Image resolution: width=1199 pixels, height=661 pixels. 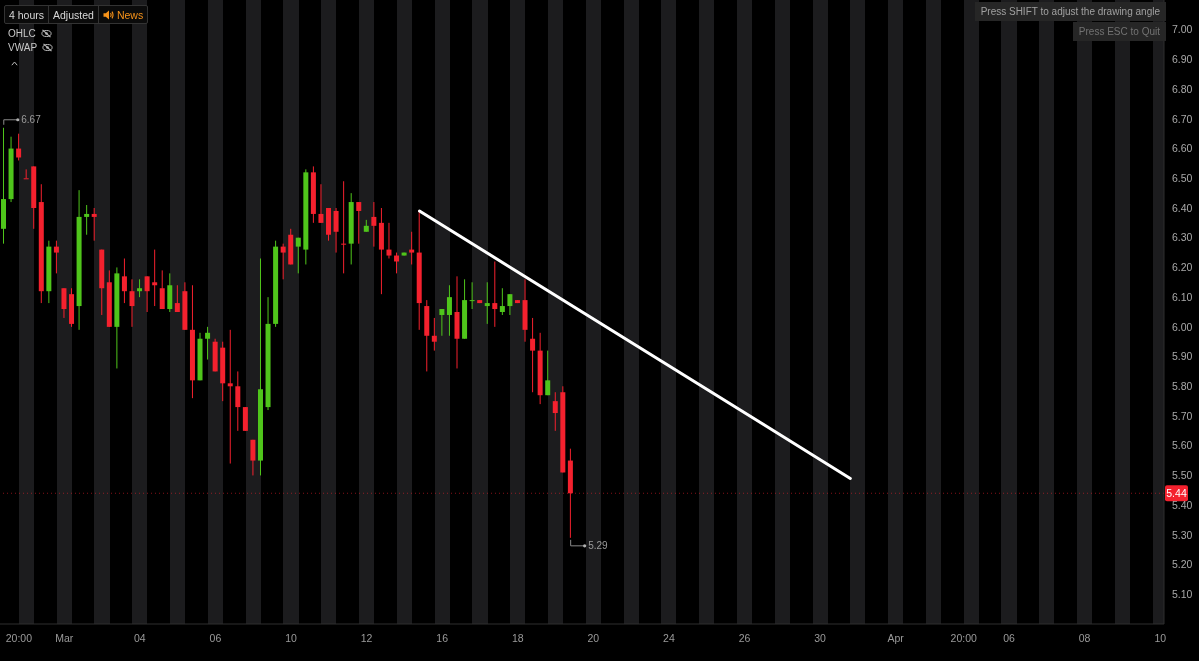 I want to click on y-tick-label: 5.50, so click(x=1182, y=475).